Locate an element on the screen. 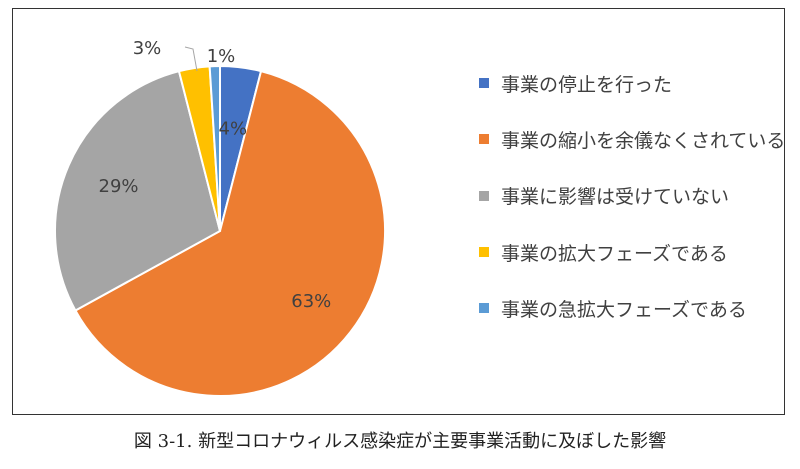 This screenshot has width=800, height=469. data-label: 29% is located at coordinates (119, 186).